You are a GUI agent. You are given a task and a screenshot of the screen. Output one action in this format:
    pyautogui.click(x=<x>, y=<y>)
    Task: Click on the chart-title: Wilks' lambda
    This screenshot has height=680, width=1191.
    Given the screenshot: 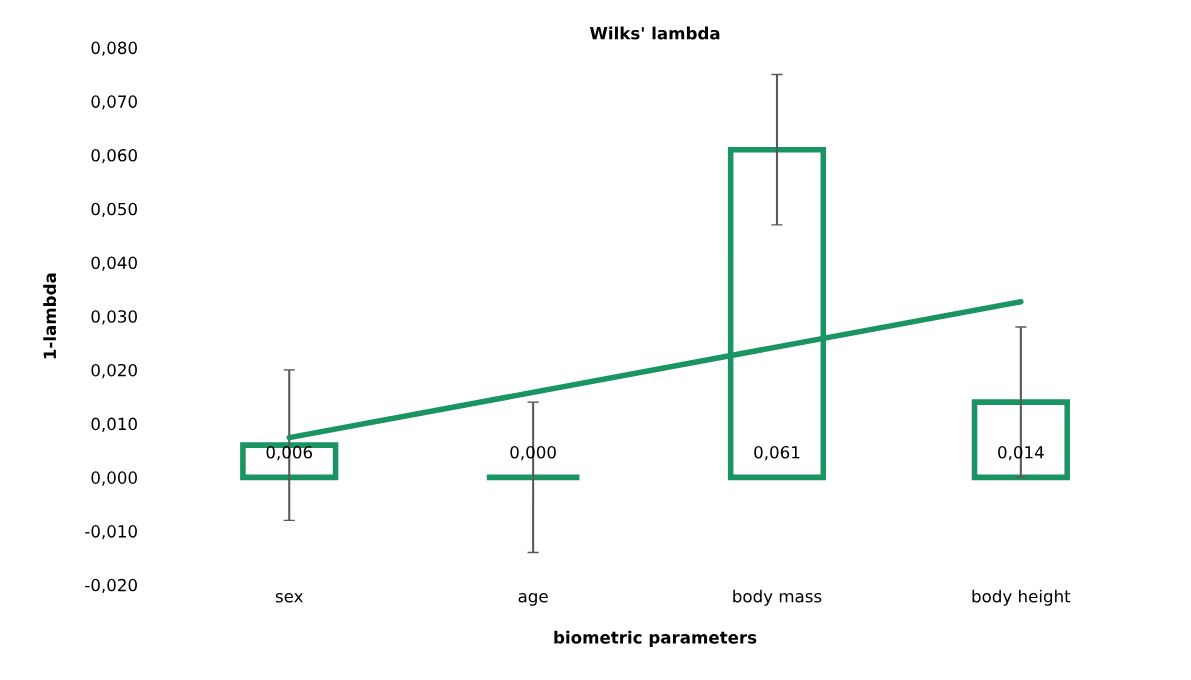 What is the action you would take?
    pyautogui.click(x=654, y=33)
    